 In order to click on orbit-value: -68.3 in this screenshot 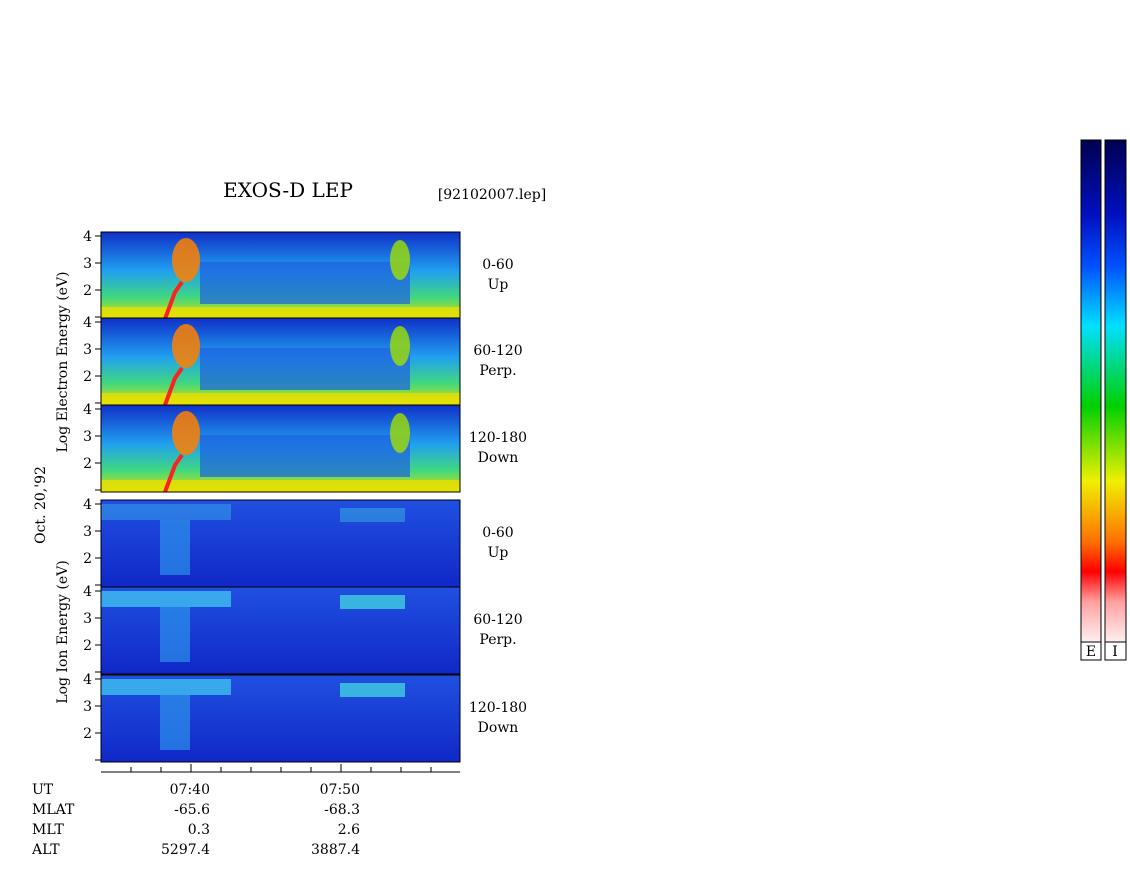, I will do `click(342, 810)`.